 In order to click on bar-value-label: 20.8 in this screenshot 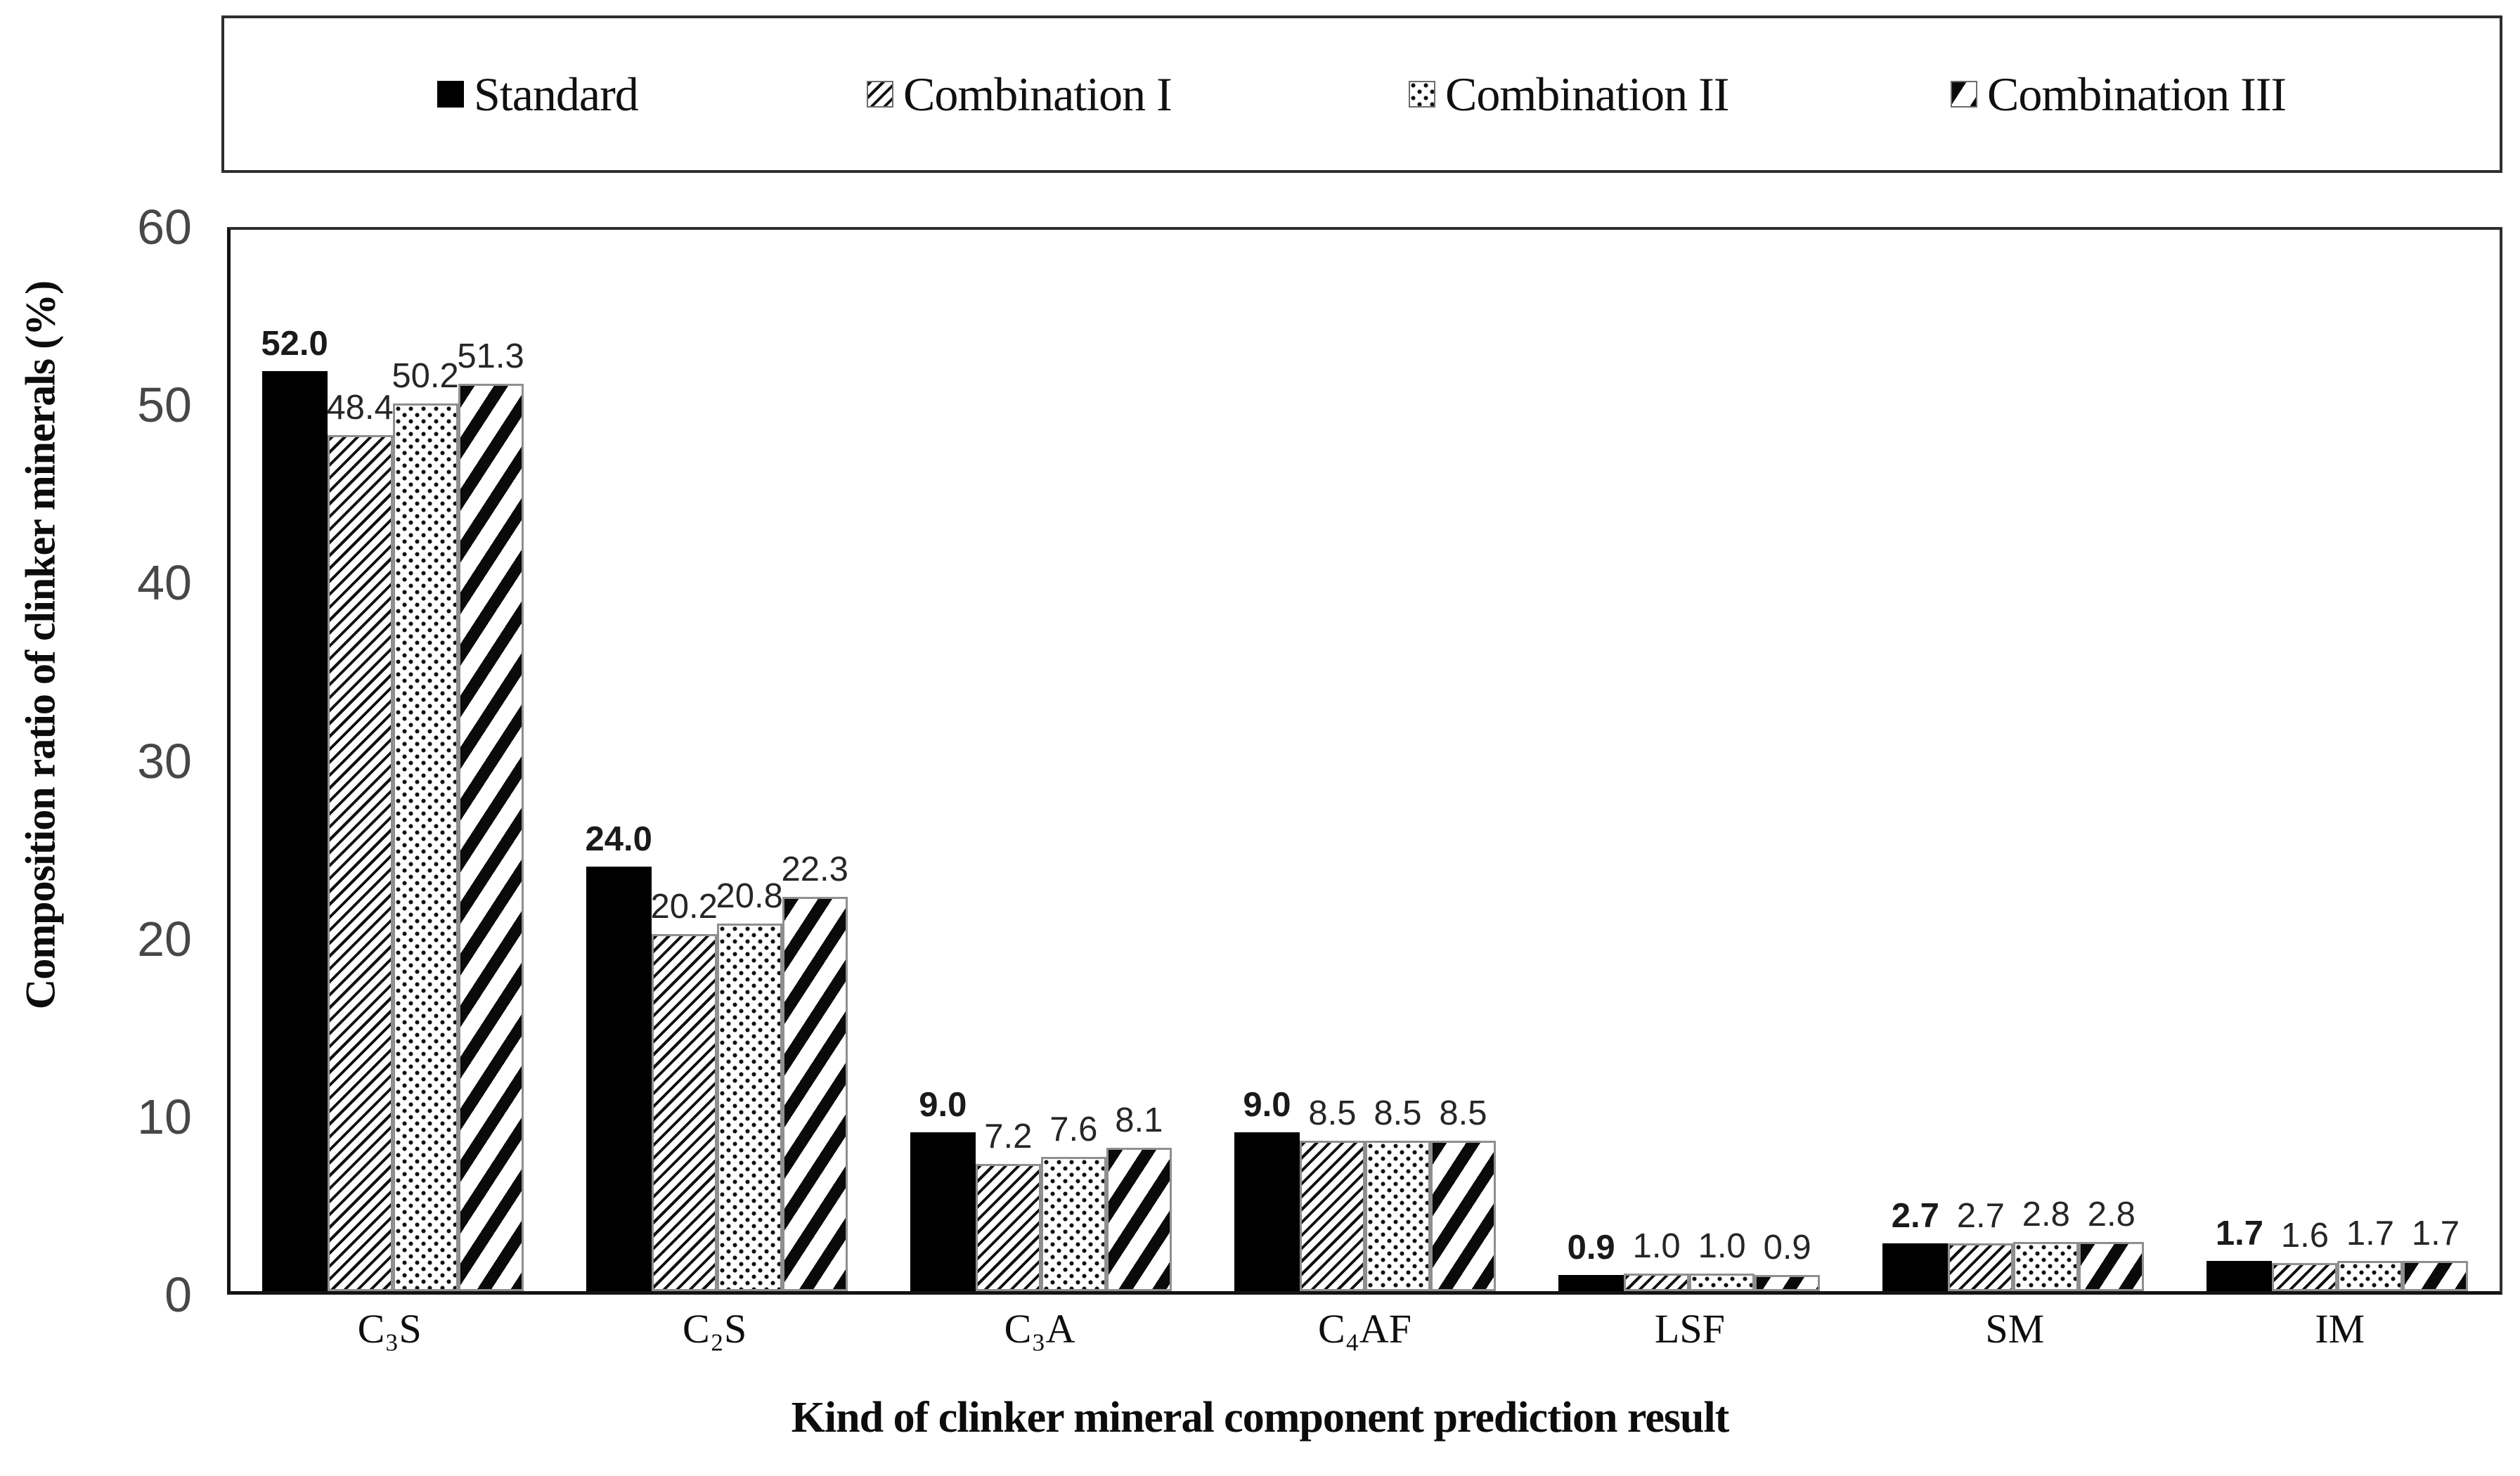, I will do `click(749, 896)`.